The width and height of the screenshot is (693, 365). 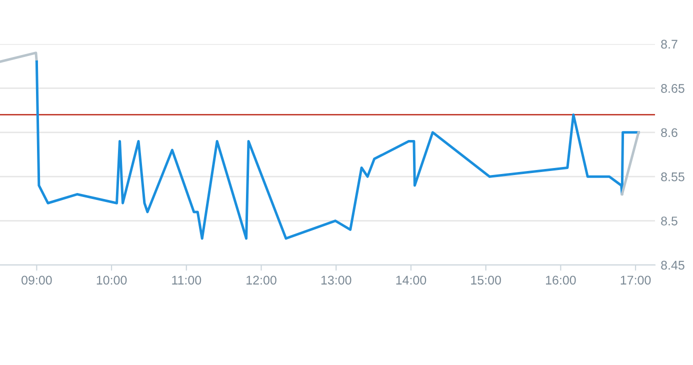 What do you see at coordinates (669, 133) in the screenshot?
I see `y-tick-label: 8.6` at bounding box center [669, 133].